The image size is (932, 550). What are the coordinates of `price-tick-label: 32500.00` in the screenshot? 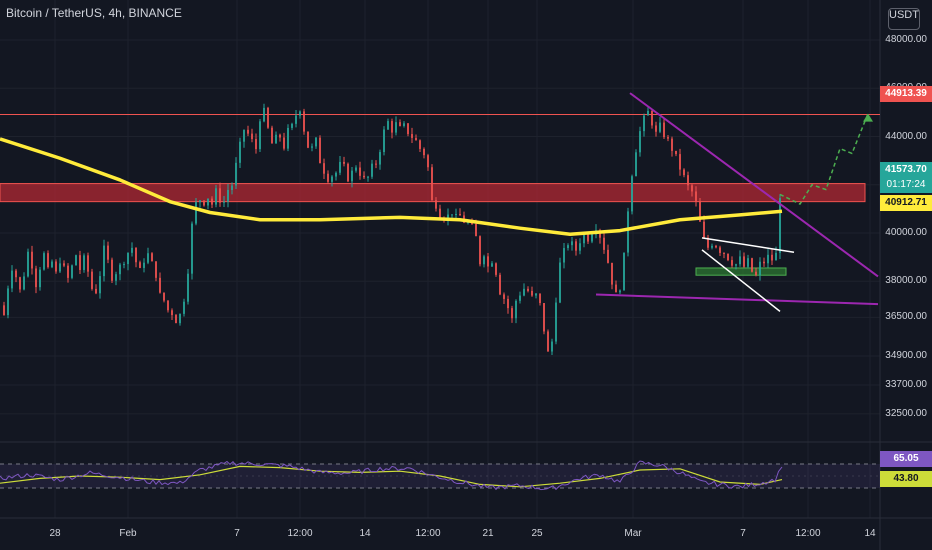 It's located at (906, 413).